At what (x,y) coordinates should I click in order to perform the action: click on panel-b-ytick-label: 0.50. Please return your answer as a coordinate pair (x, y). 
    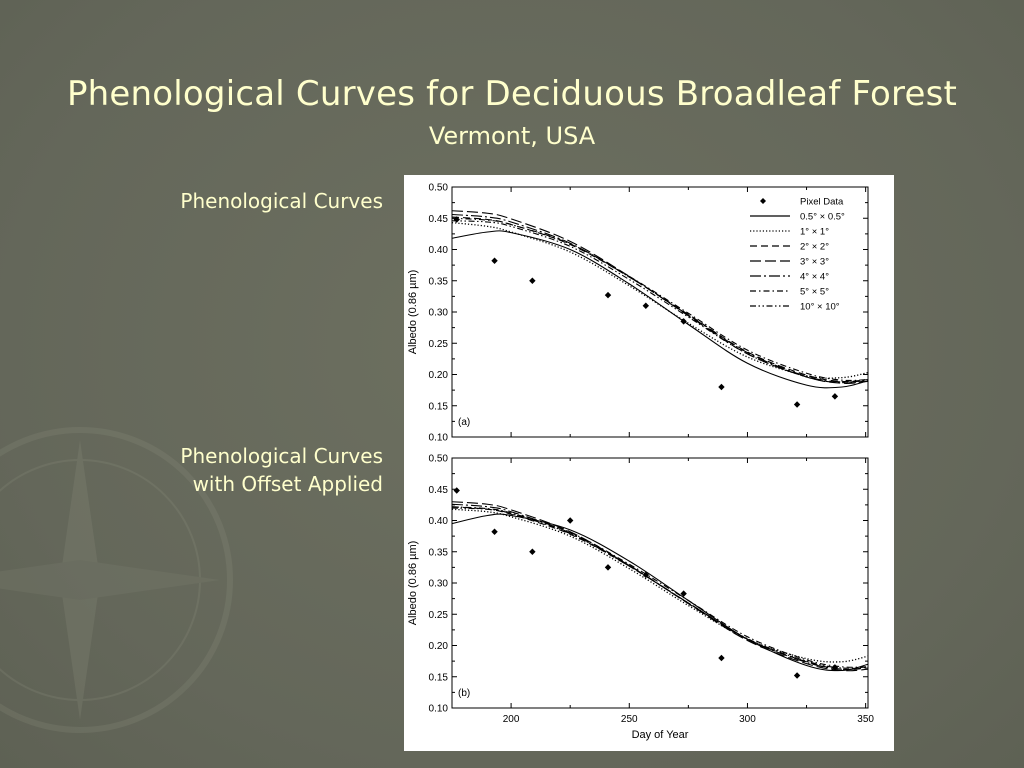
    Looking at the image, I should click on (439, 459).